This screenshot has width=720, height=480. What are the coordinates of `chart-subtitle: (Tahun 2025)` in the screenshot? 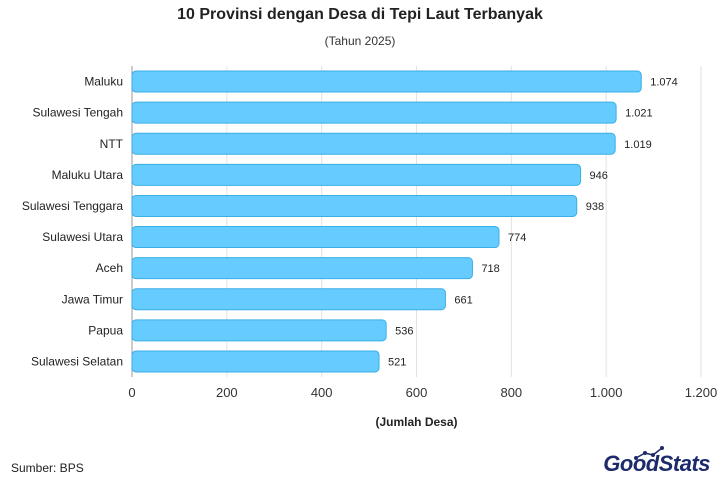 It's located at (360, 41).